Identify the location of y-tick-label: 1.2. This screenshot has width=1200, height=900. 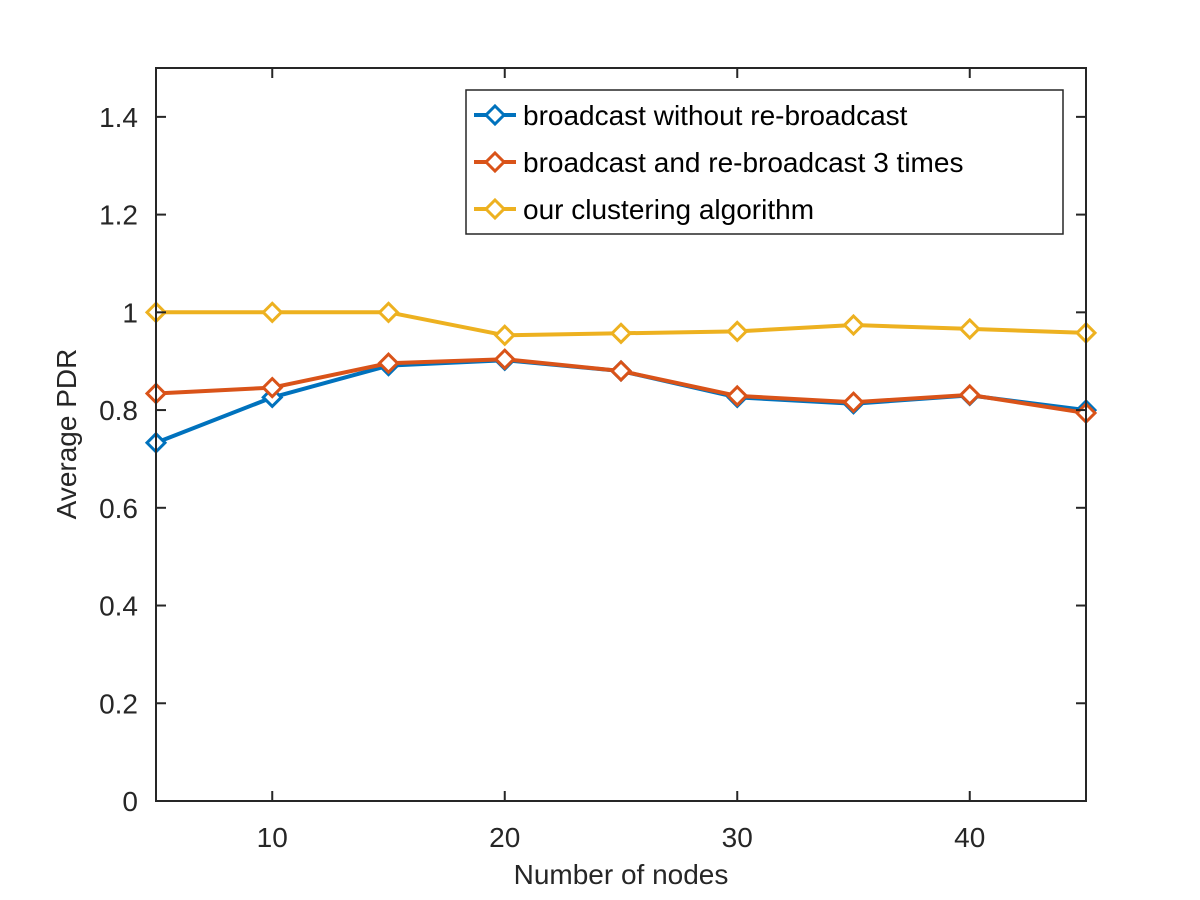
(118, 215).